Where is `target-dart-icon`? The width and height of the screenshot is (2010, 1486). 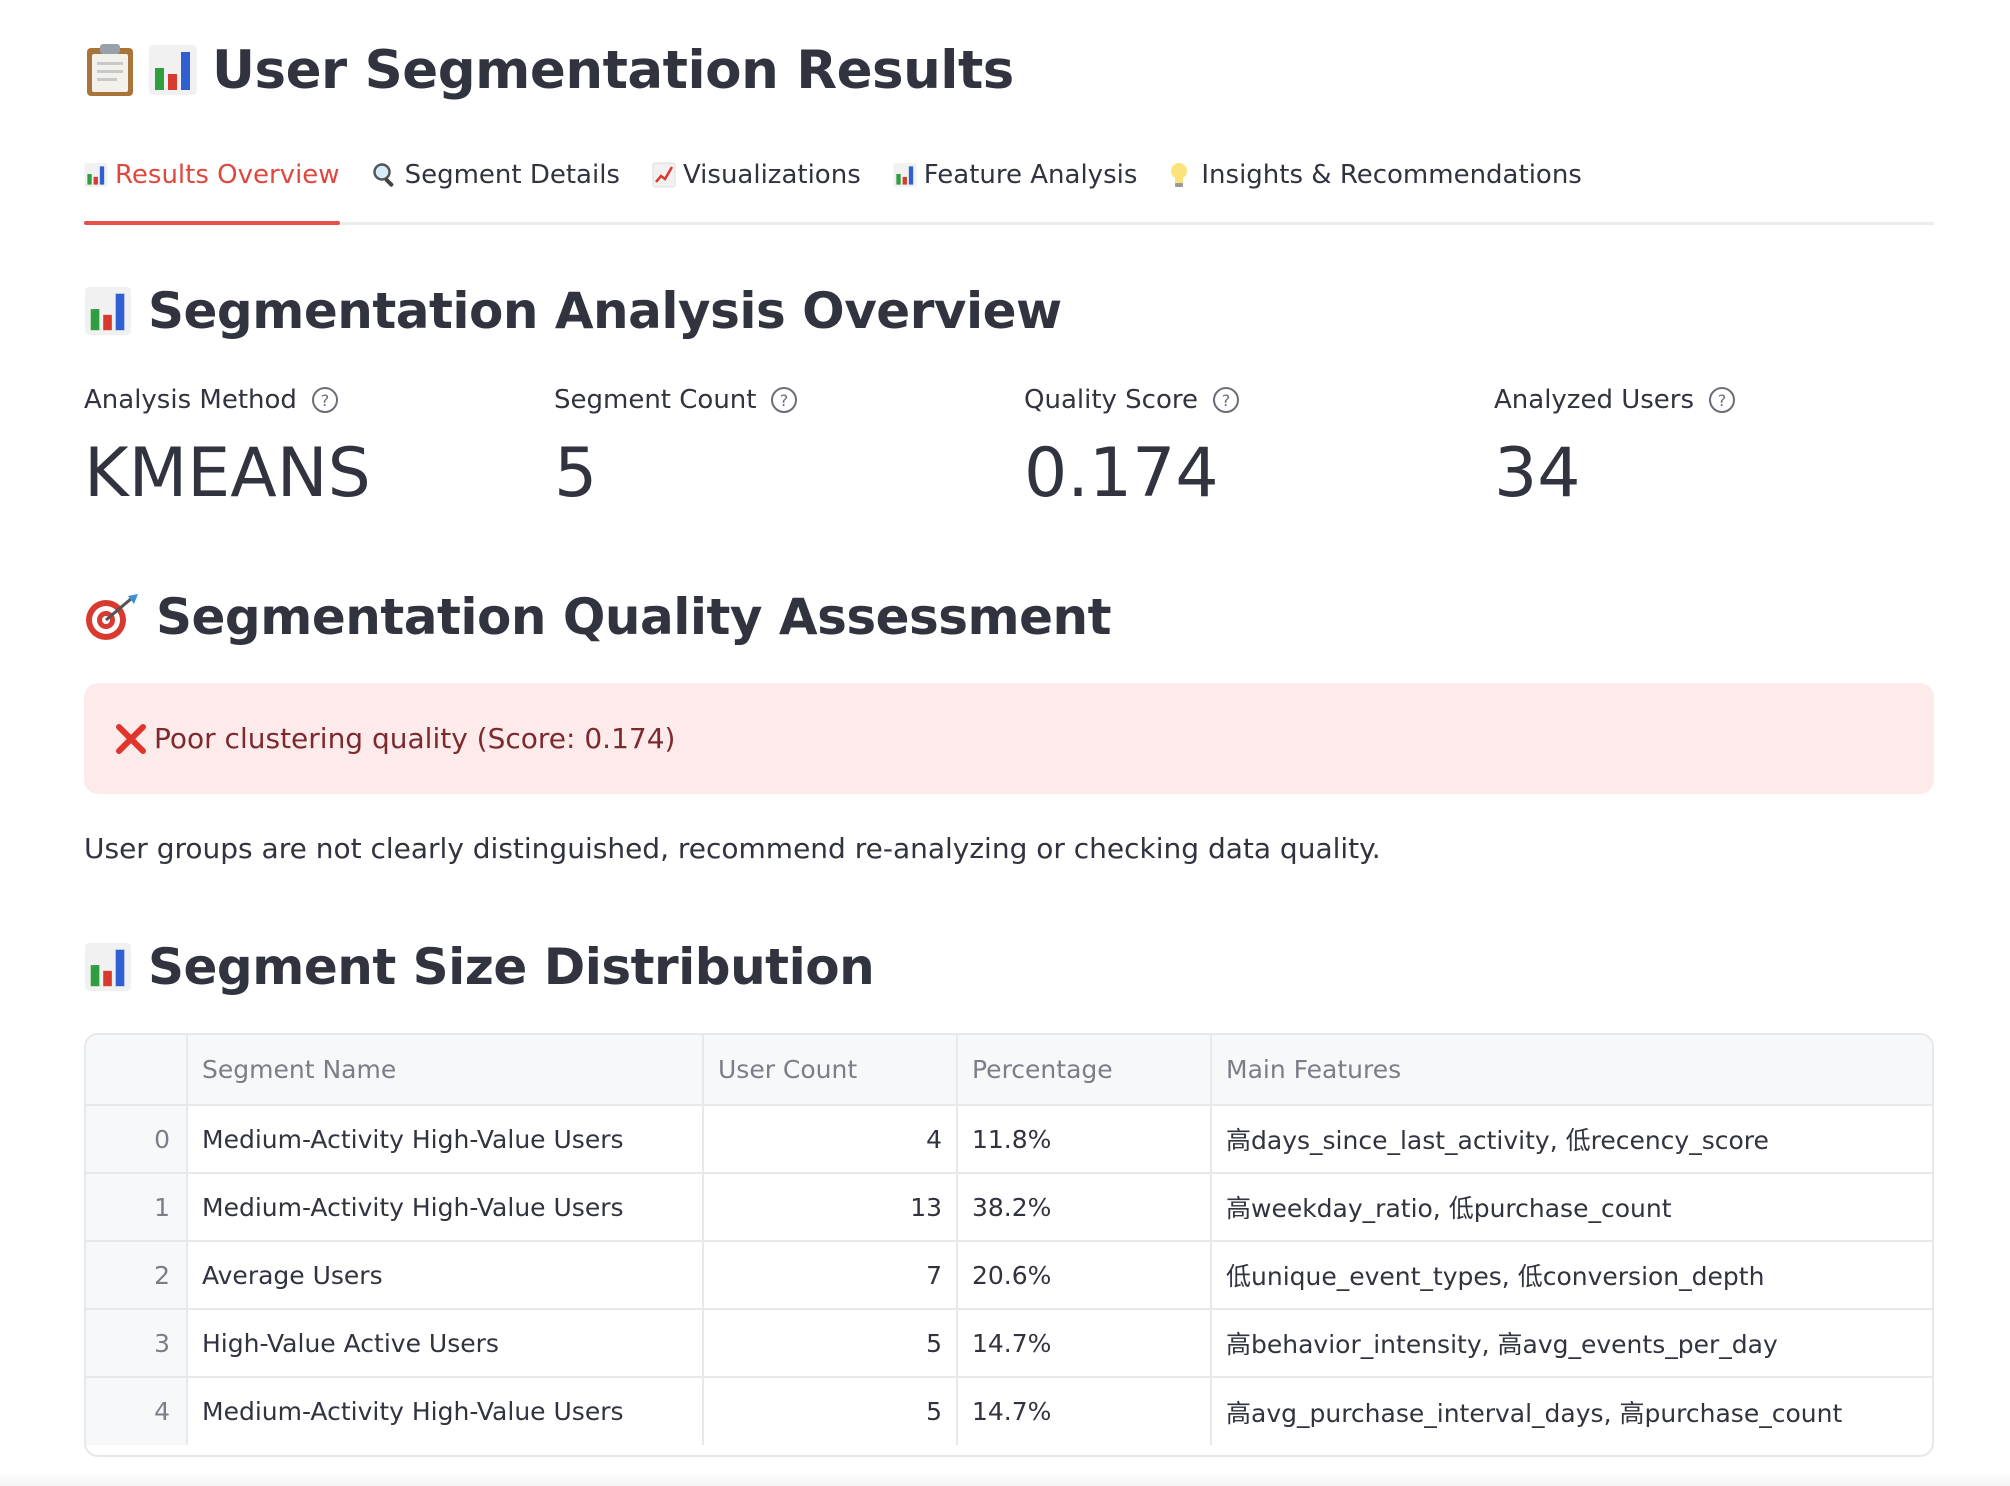 target-dart-icon is located at coordinates (112, 617).